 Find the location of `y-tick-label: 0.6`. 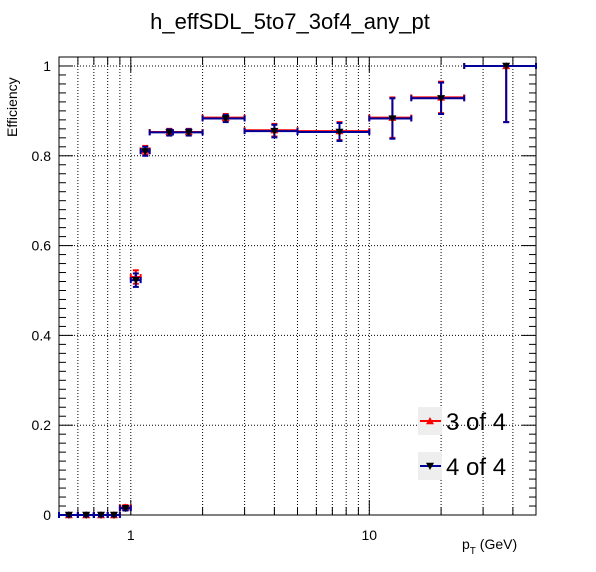

y-tick-label: 0.6 is located at coordinates (42, 246).